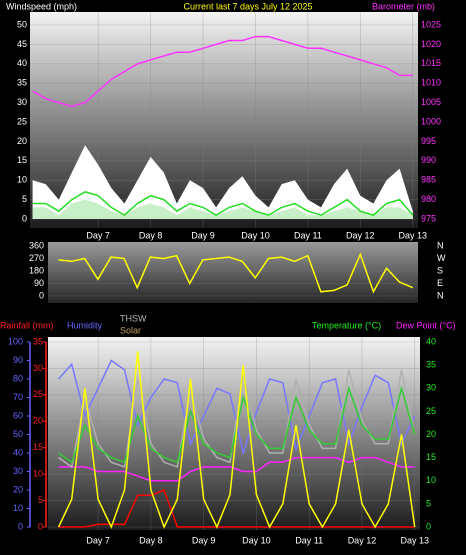 This screenshot has width=466, height=555. What do you see at coordinates (440, 270) in the screenshot?
I see `y-tick-label: S` at bounding box center [440, 270].